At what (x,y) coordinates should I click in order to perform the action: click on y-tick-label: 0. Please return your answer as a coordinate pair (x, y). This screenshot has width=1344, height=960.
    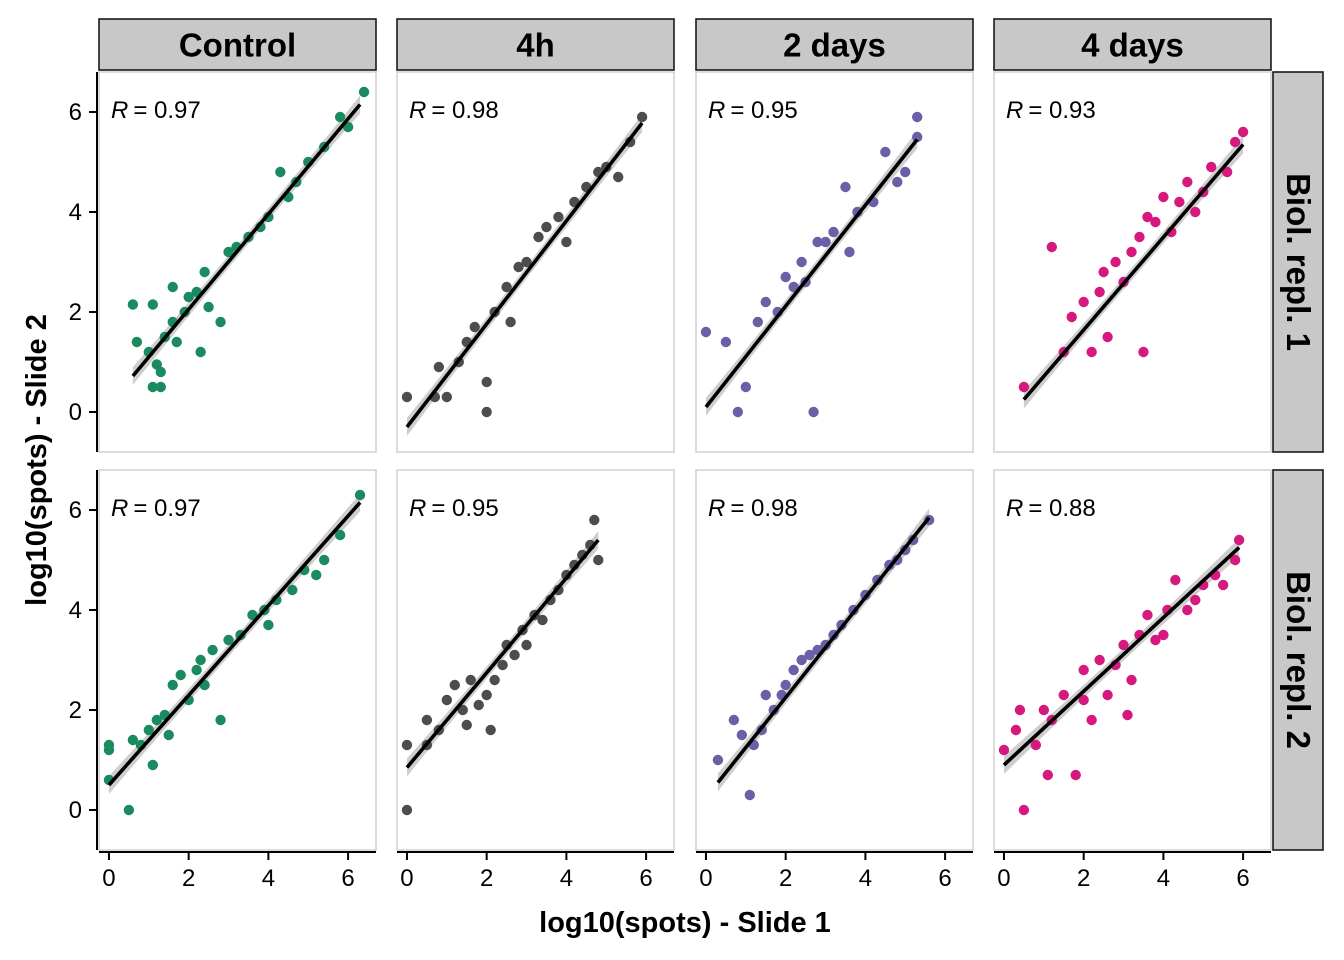
    Looking at the image, I should click on (75, 412).